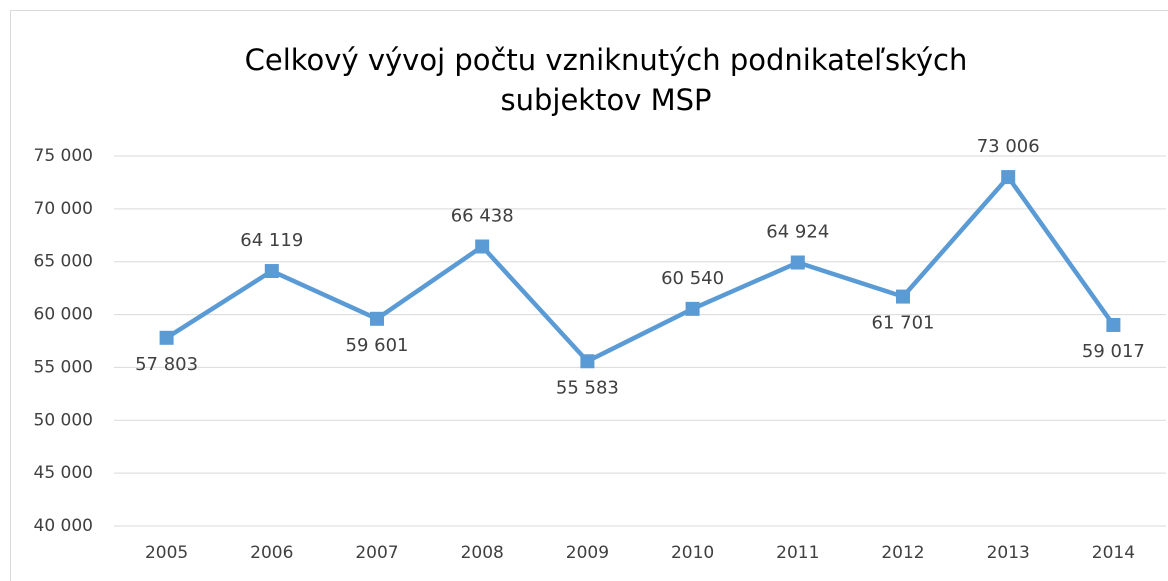 The image size is (1168, 581). I want to click on chart-title: subjektov MSP, so click(605, 100).